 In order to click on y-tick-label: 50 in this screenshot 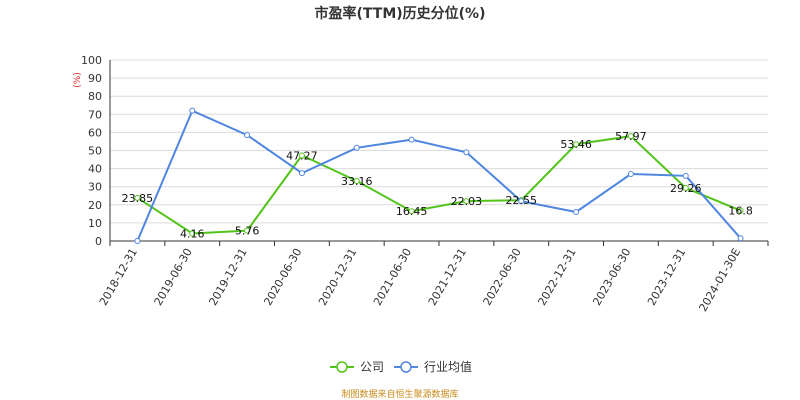, I will do `click(95, 151)`.